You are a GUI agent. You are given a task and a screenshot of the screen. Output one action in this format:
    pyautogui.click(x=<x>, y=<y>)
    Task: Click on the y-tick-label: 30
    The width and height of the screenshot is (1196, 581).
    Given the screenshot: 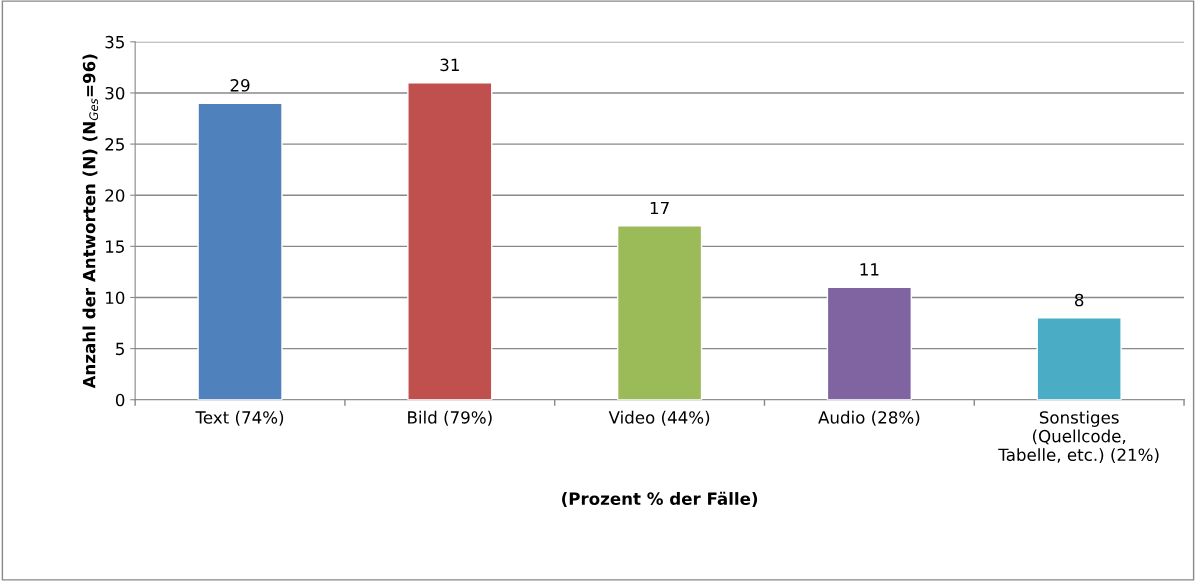 What is the action you would take?
    pyautogui.click(x=115, y=93)
    